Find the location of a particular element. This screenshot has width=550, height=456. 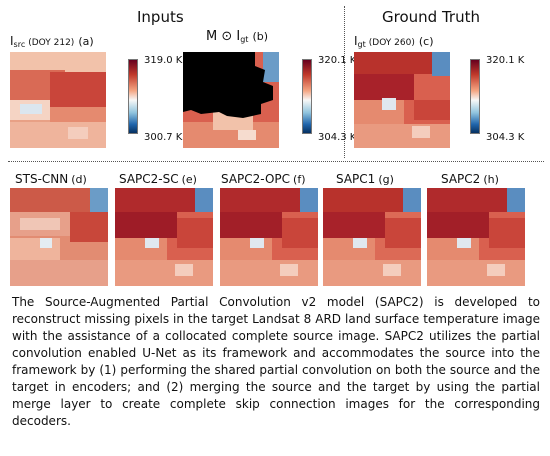

panel-c-tag: (c) is located at coordinates (426, 41).